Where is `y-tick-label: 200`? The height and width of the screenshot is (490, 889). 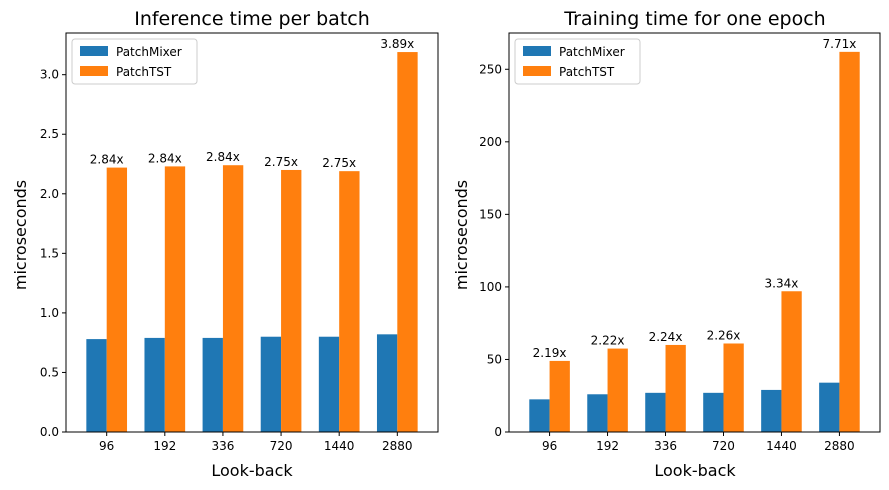
y-tick-label: 200 is located at coordinates (490, 142).